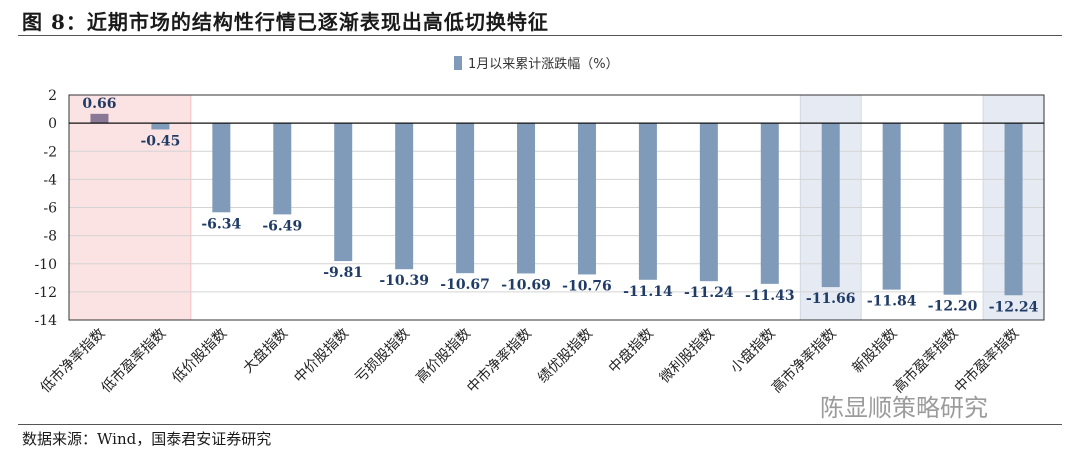 The height and width of the screenshot is (453, 1080). Describe the element at coordinates (133, 360) in the screenshot. I see `category-label: 低市盈率指数` at that location.